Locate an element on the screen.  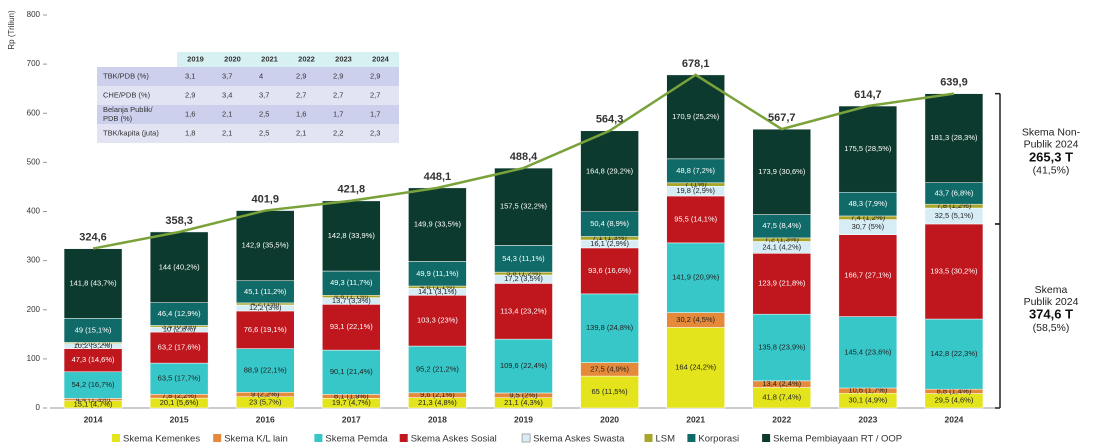
data-label: 63,5 (17,7%) is located at coordinates (179, 378).